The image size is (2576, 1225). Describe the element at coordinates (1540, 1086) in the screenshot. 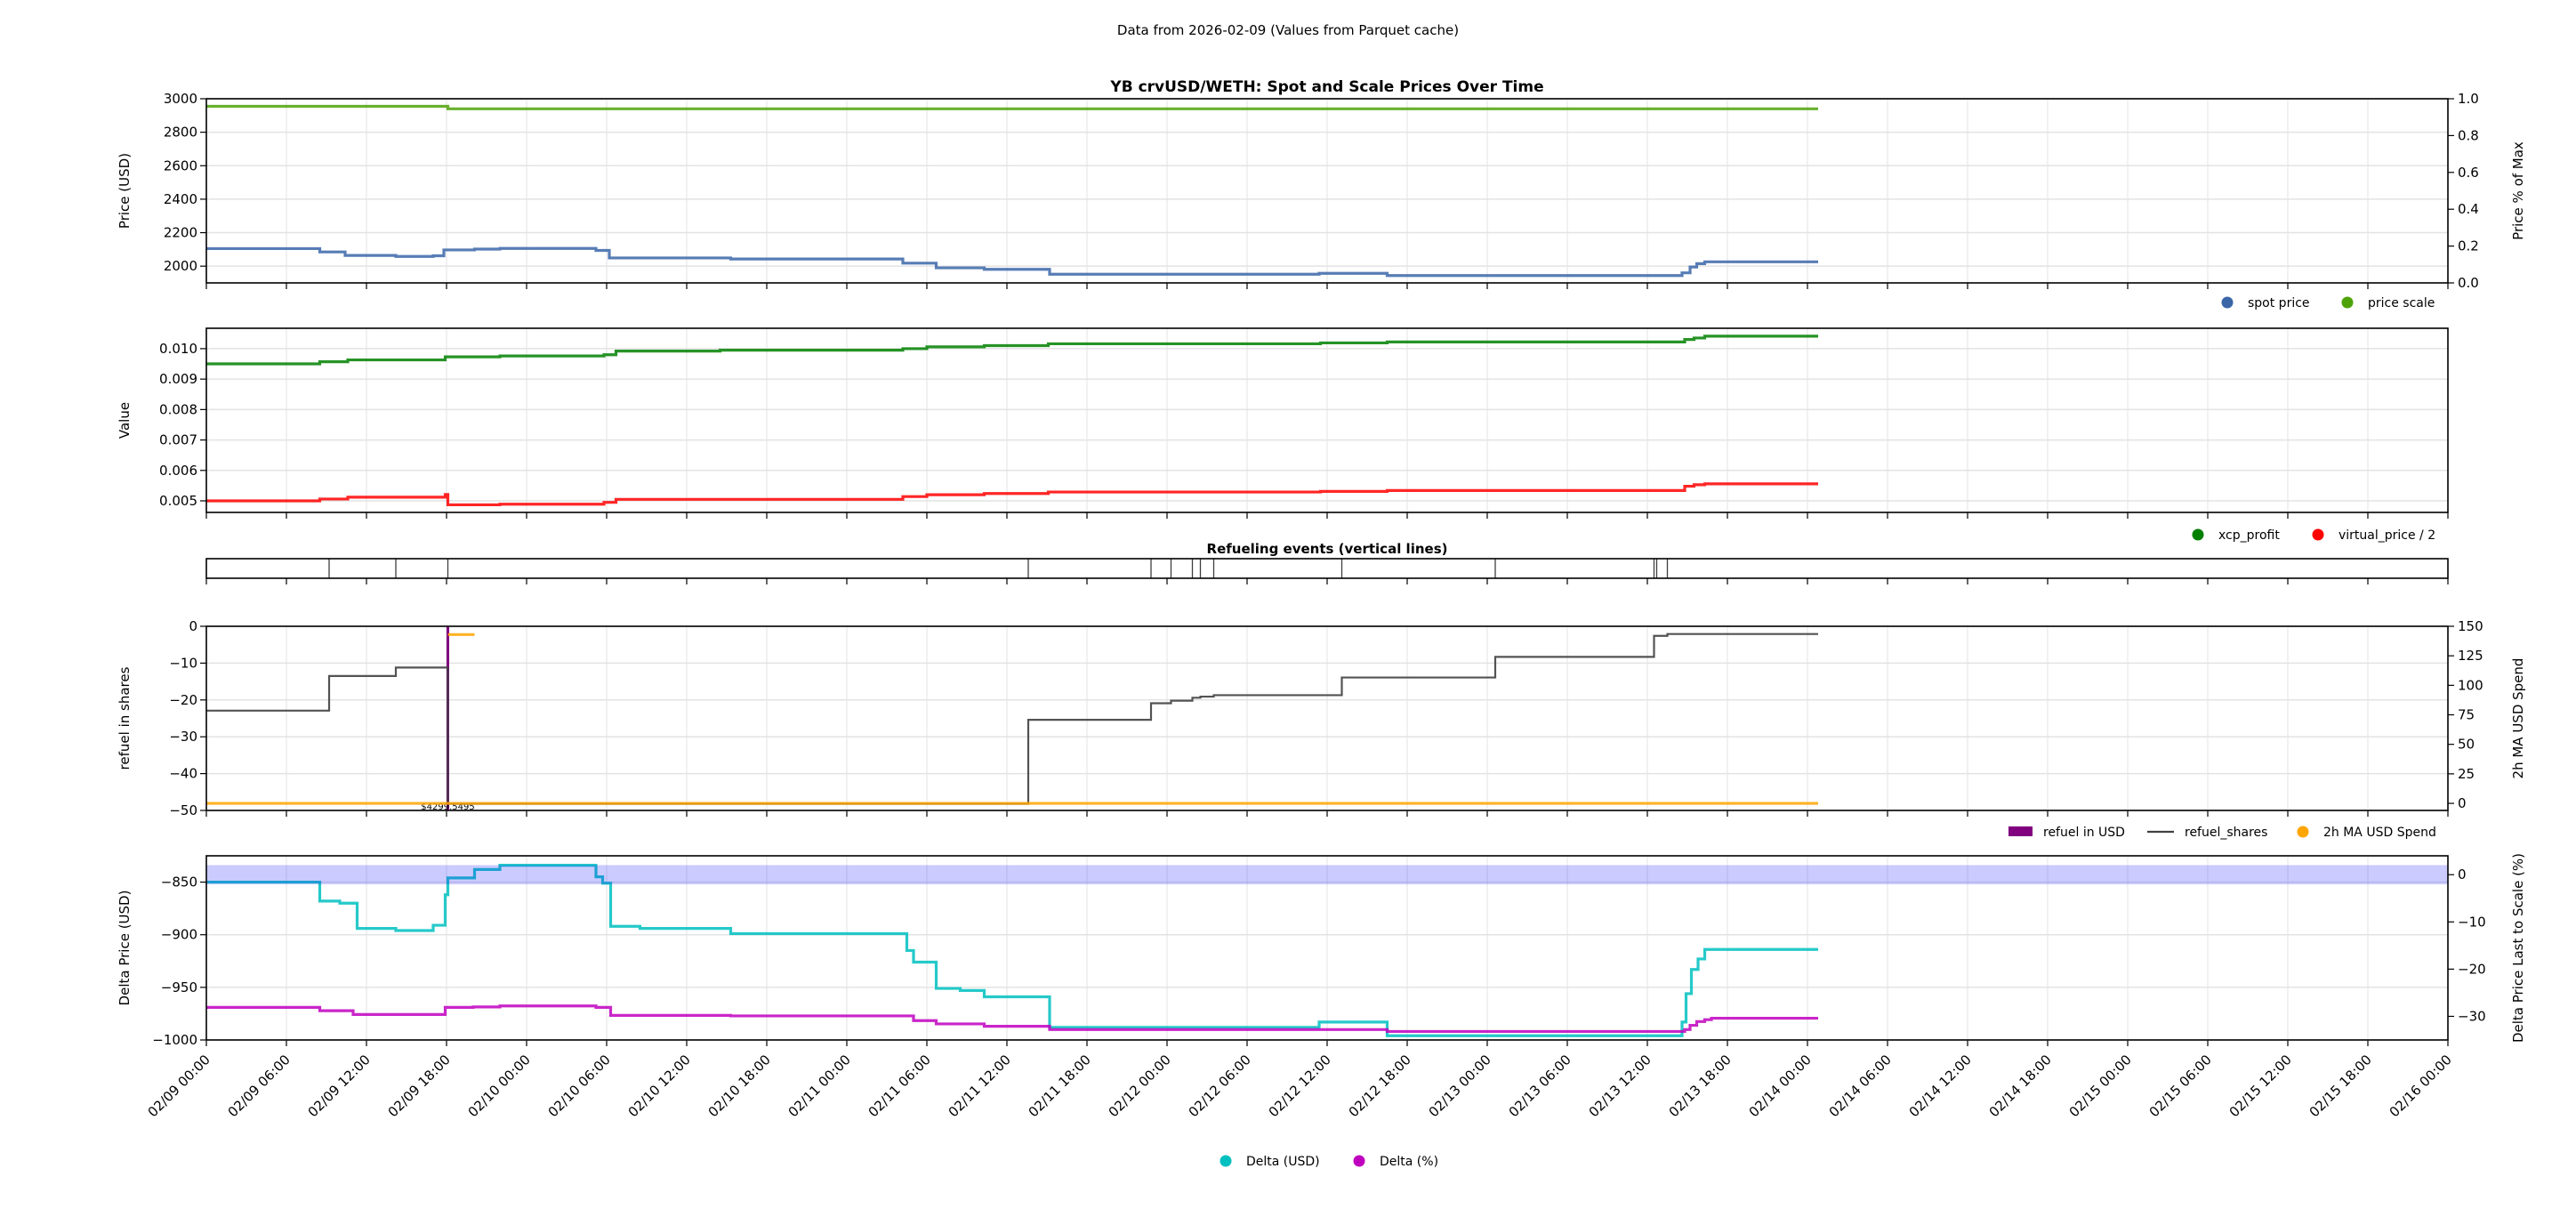

I see `x-tick-label: 02/13 06:00` at that location.